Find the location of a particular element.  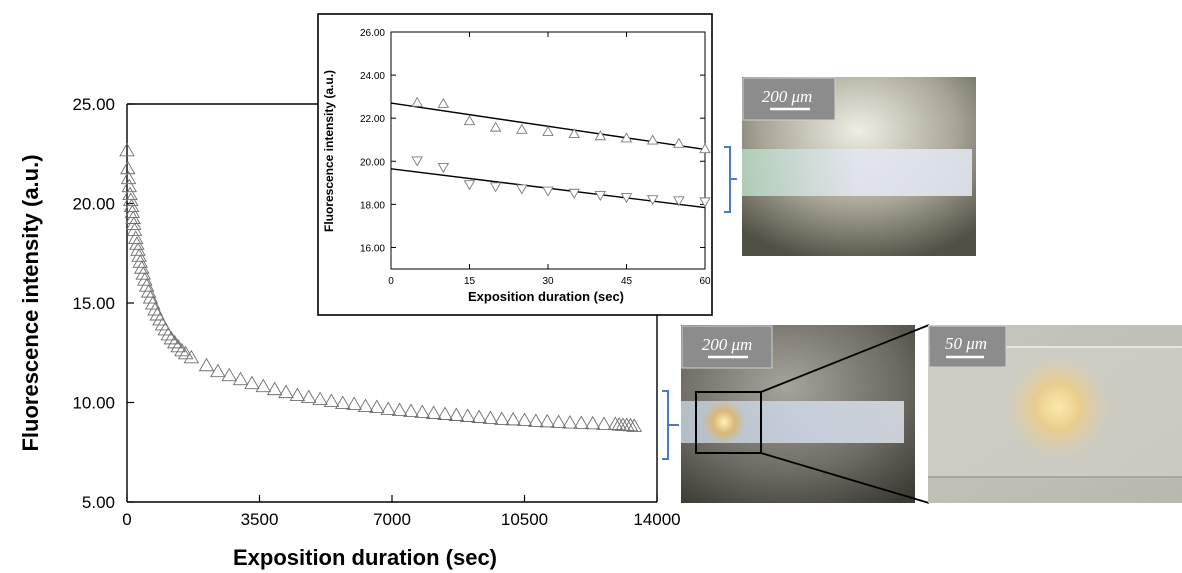

main-y-axis-label: Fluorescence intensity (a.u.) is located at coordinates (30, 302).